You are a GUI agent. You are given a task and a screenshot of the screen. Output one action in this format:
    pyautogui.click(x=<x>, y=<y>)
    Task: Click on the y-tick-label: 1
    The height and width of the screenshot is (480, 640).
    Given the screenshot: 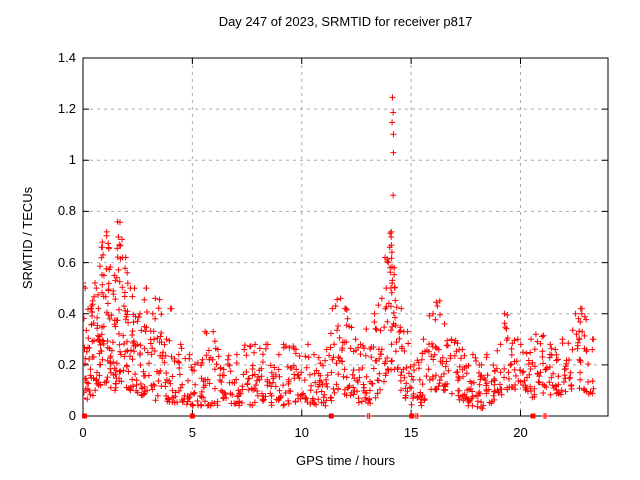 What is the action you would take?
    pyautogui.click(x=72, y=160)
    